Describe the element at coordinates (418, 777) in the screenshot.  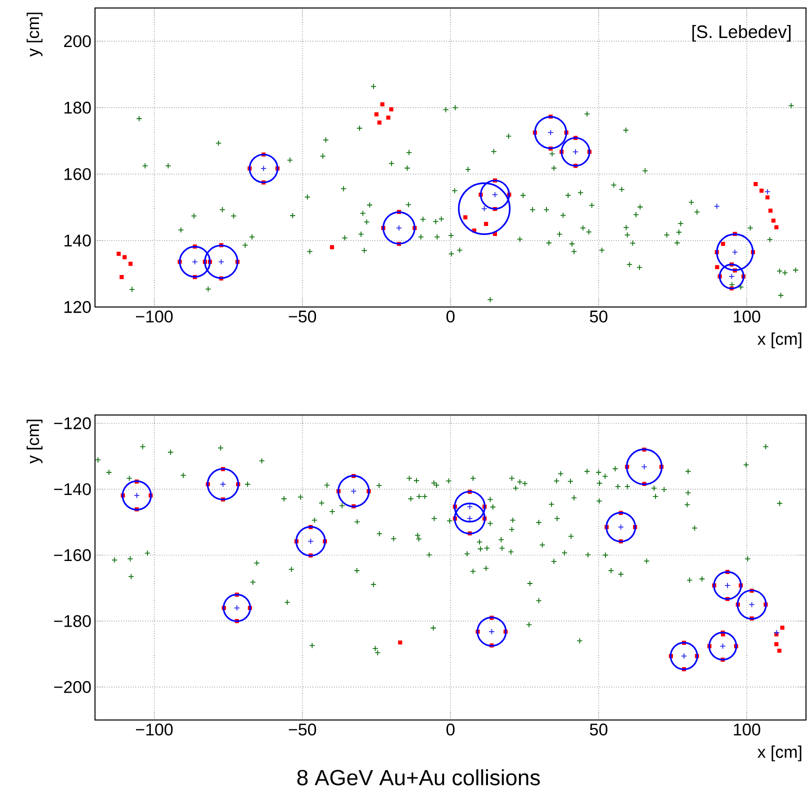
I see `text: 8 AGeV Au+Au collisions` at that location.